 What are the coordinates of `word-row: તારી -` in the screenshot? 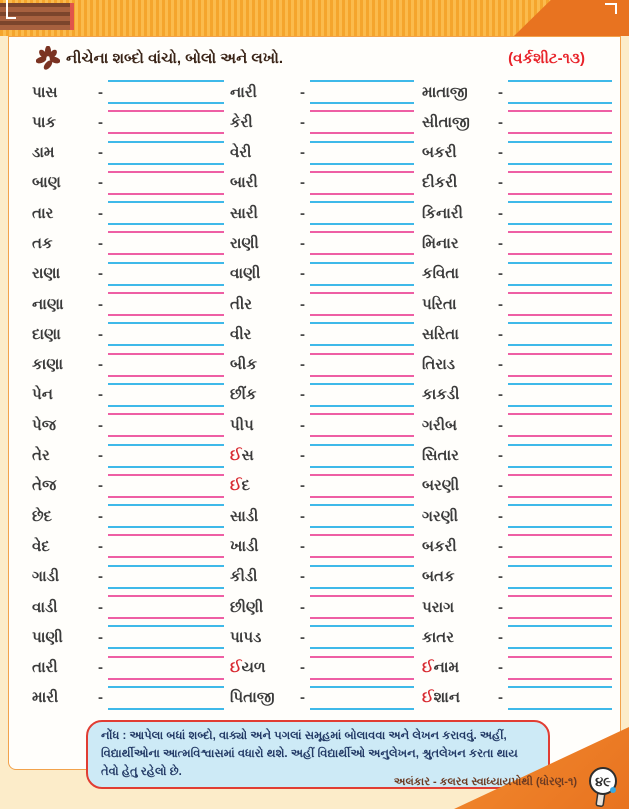 It's located at (128, 667).